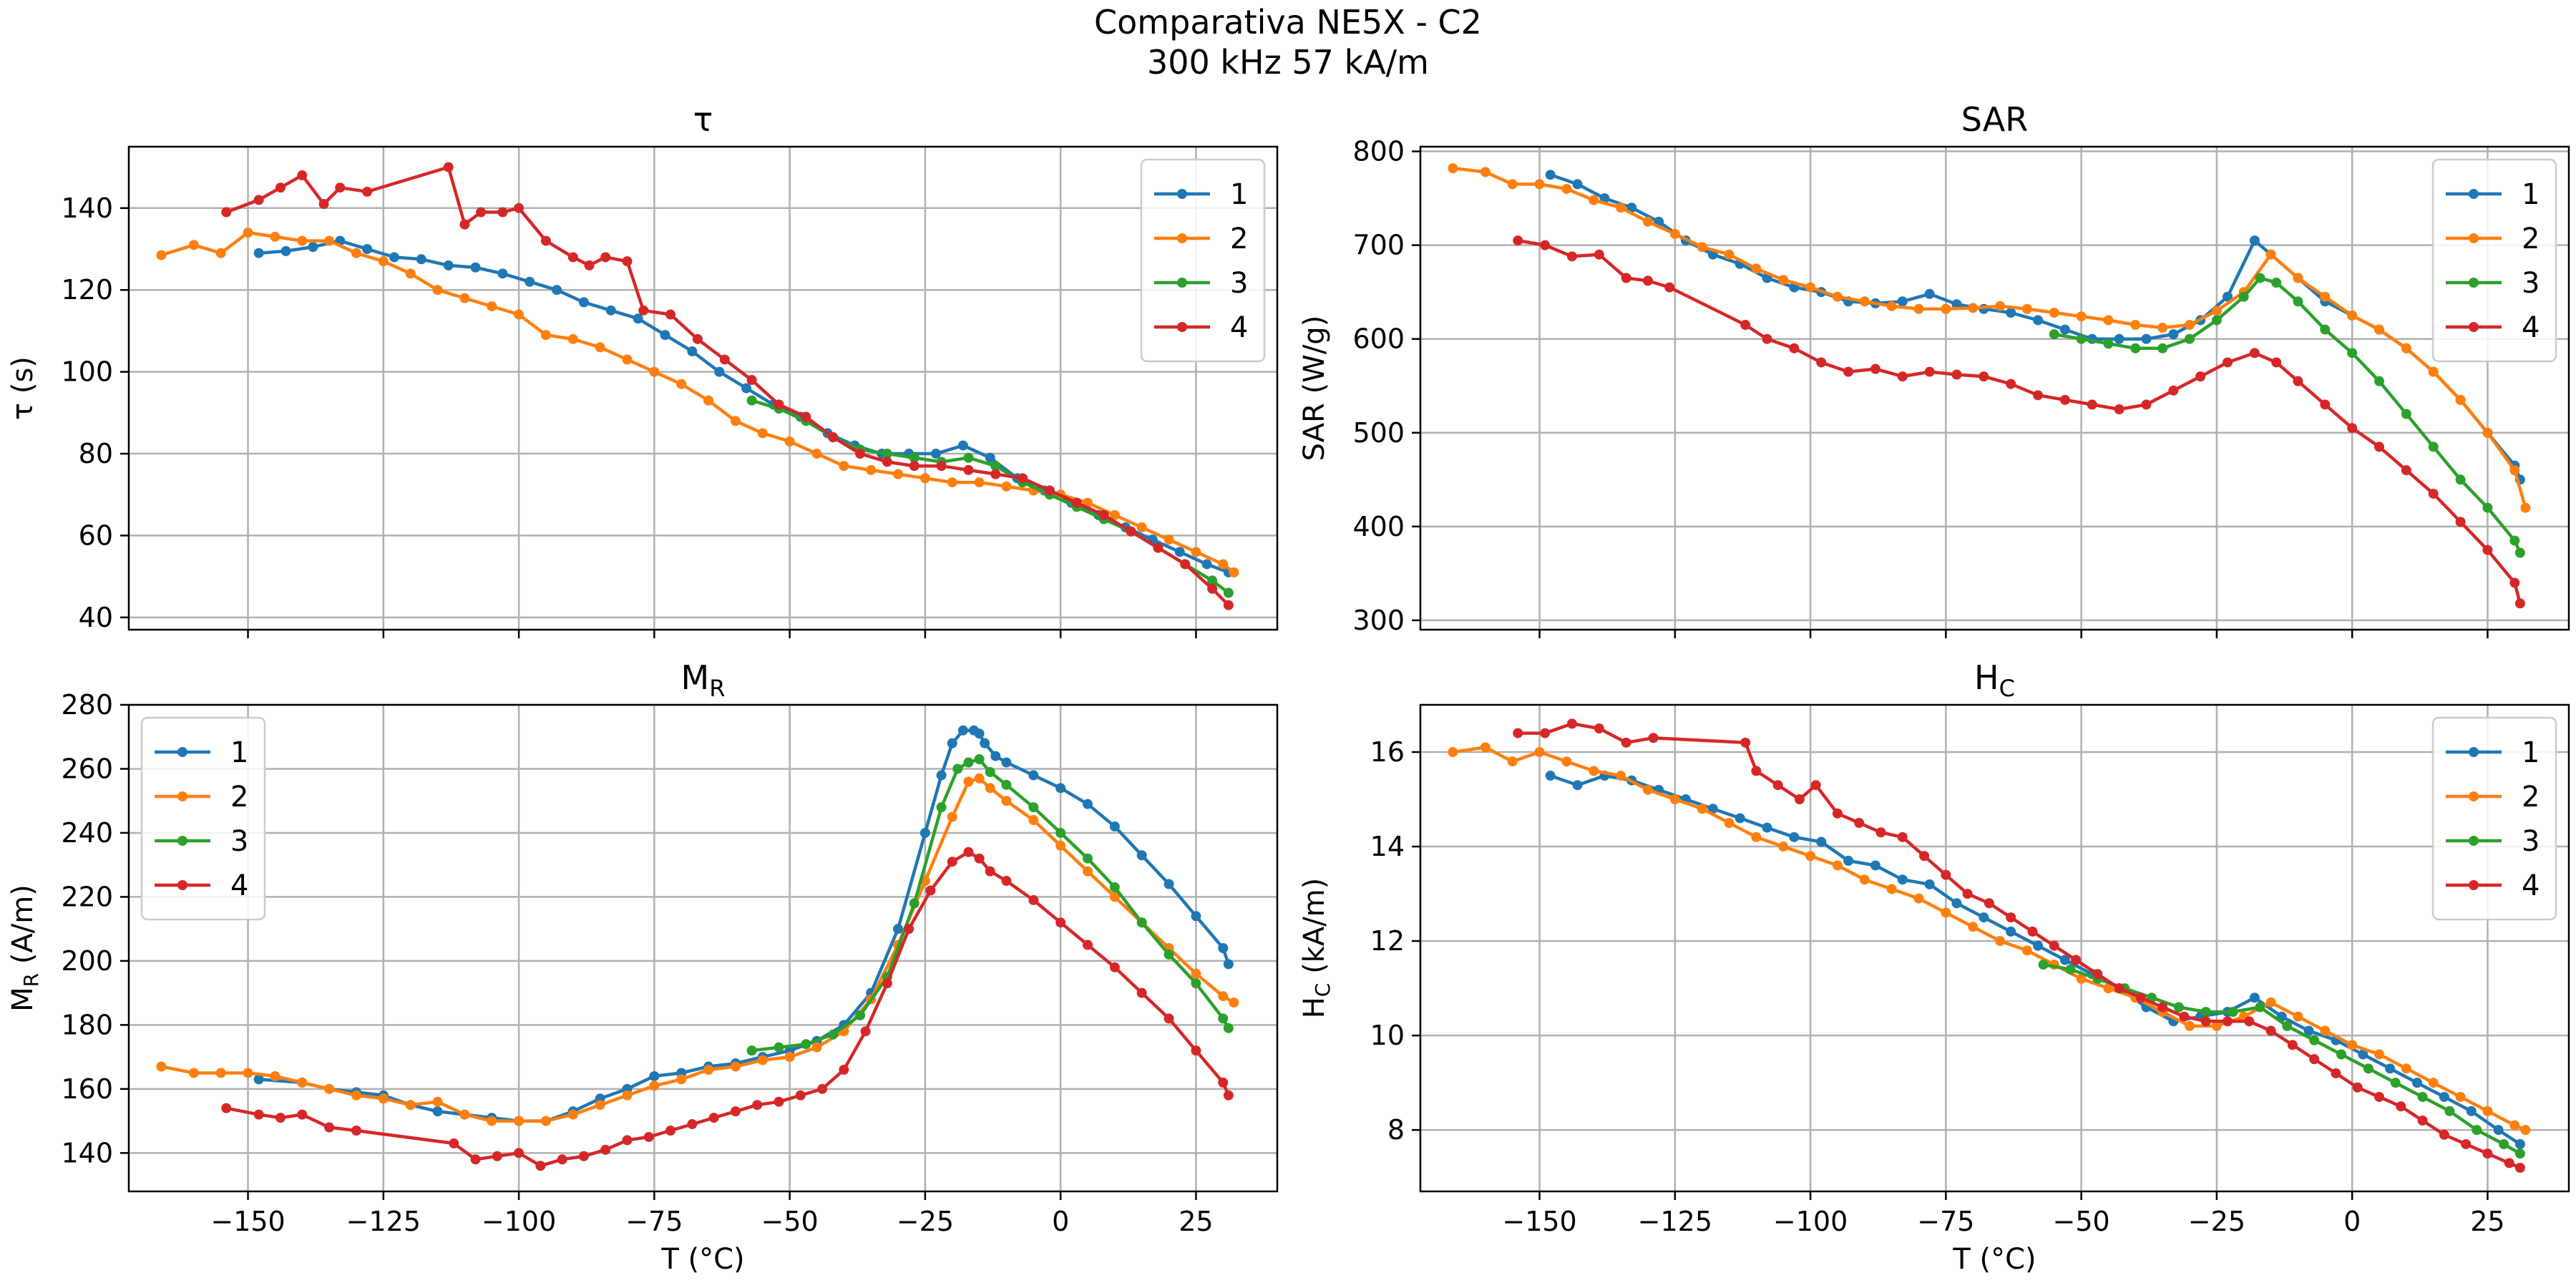 The width and height of the screenshot is (2576, 1288). Describe the element at coordinates (2487, 1221) in the screenshot. I see `x-tick-label: 25` at that location.